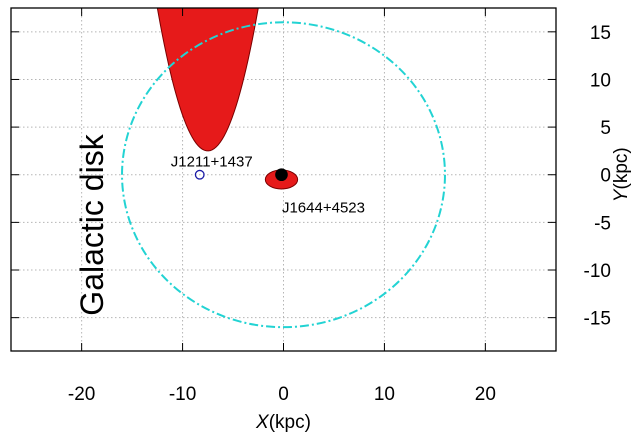 The image size is (635, 435). What do you see at coordinates (182, 394) in the screenshot?
I see `x-tick-label: -10` at bounding box center [182, 394].